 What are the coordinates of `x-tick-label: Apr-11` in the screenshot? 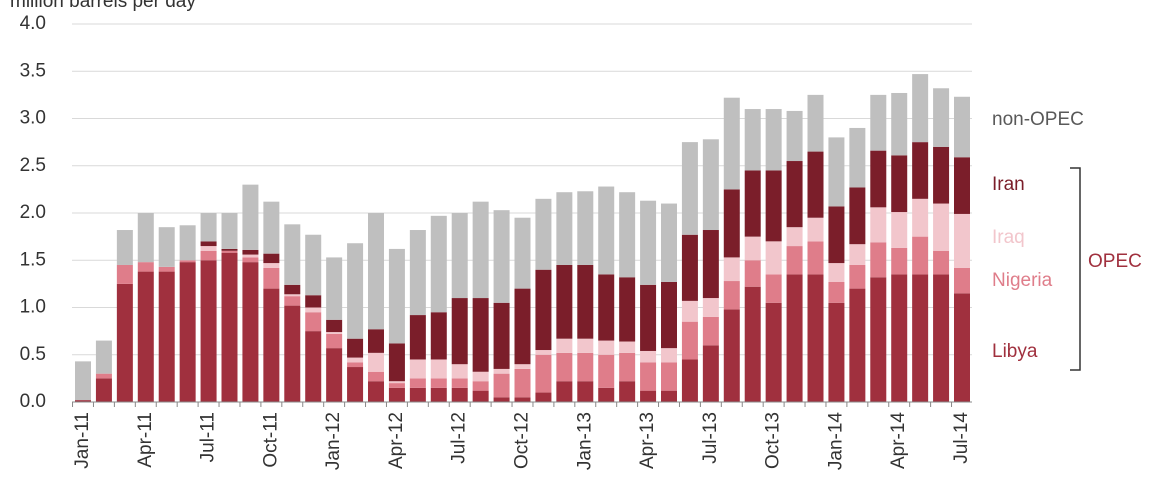 It's located at (145, 440).